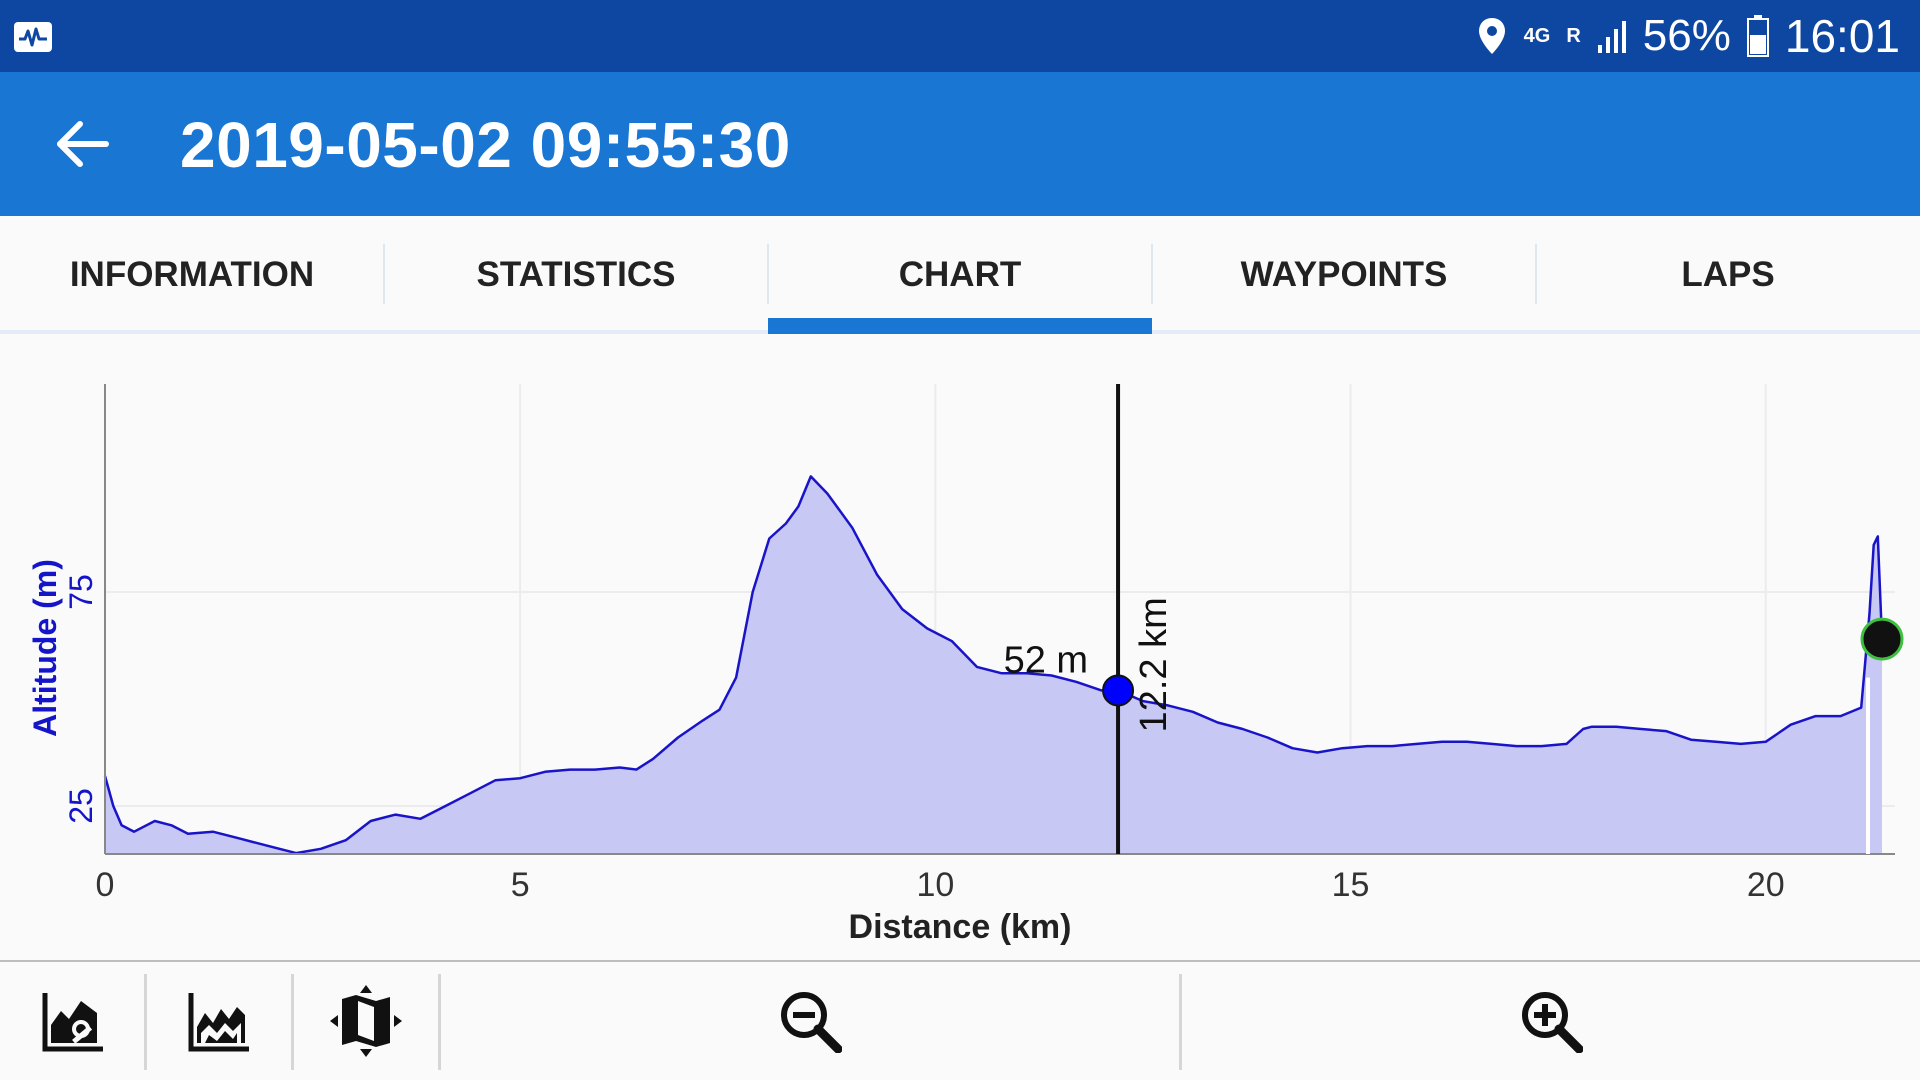 This screenshot has width=1920, height=1080. What do you see at coordinates (960, 927) in the screenshot?
I see `x-axis-label: Distance (km)` at bounding box center [960, 927].